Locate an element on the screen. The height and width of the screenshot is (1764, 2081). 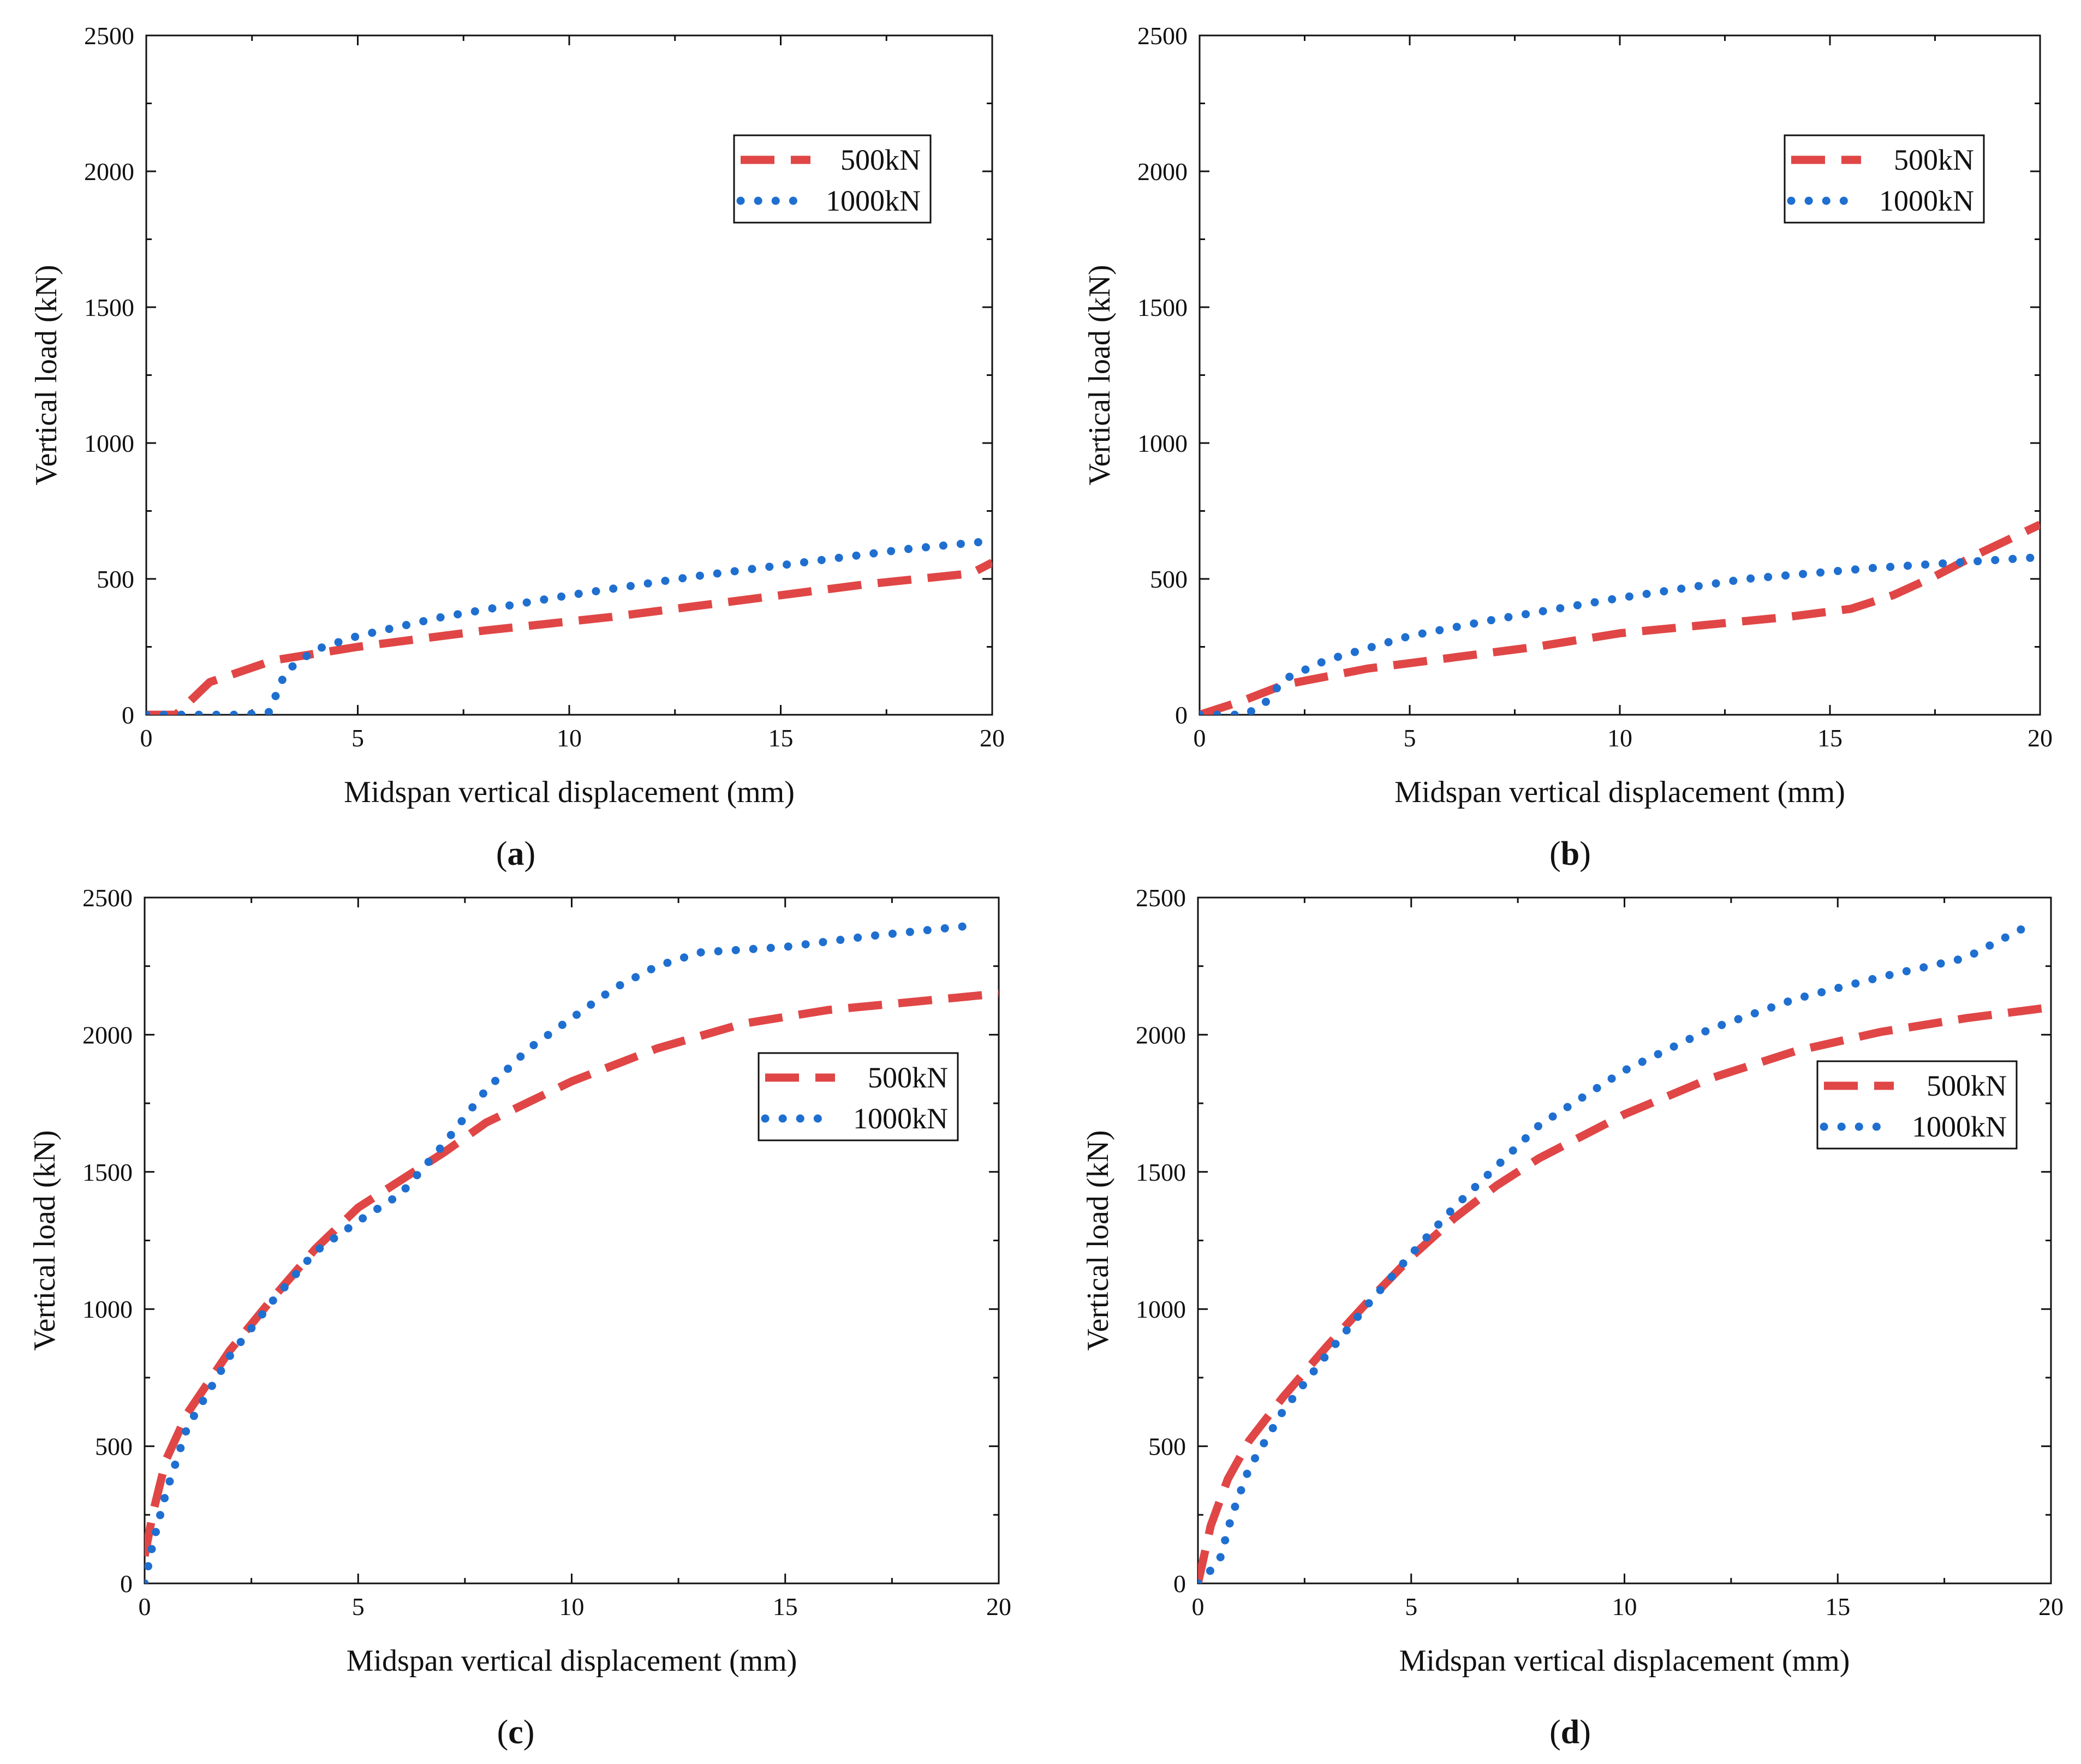
panel-label: (b) is located at coordinates (1570, 853).